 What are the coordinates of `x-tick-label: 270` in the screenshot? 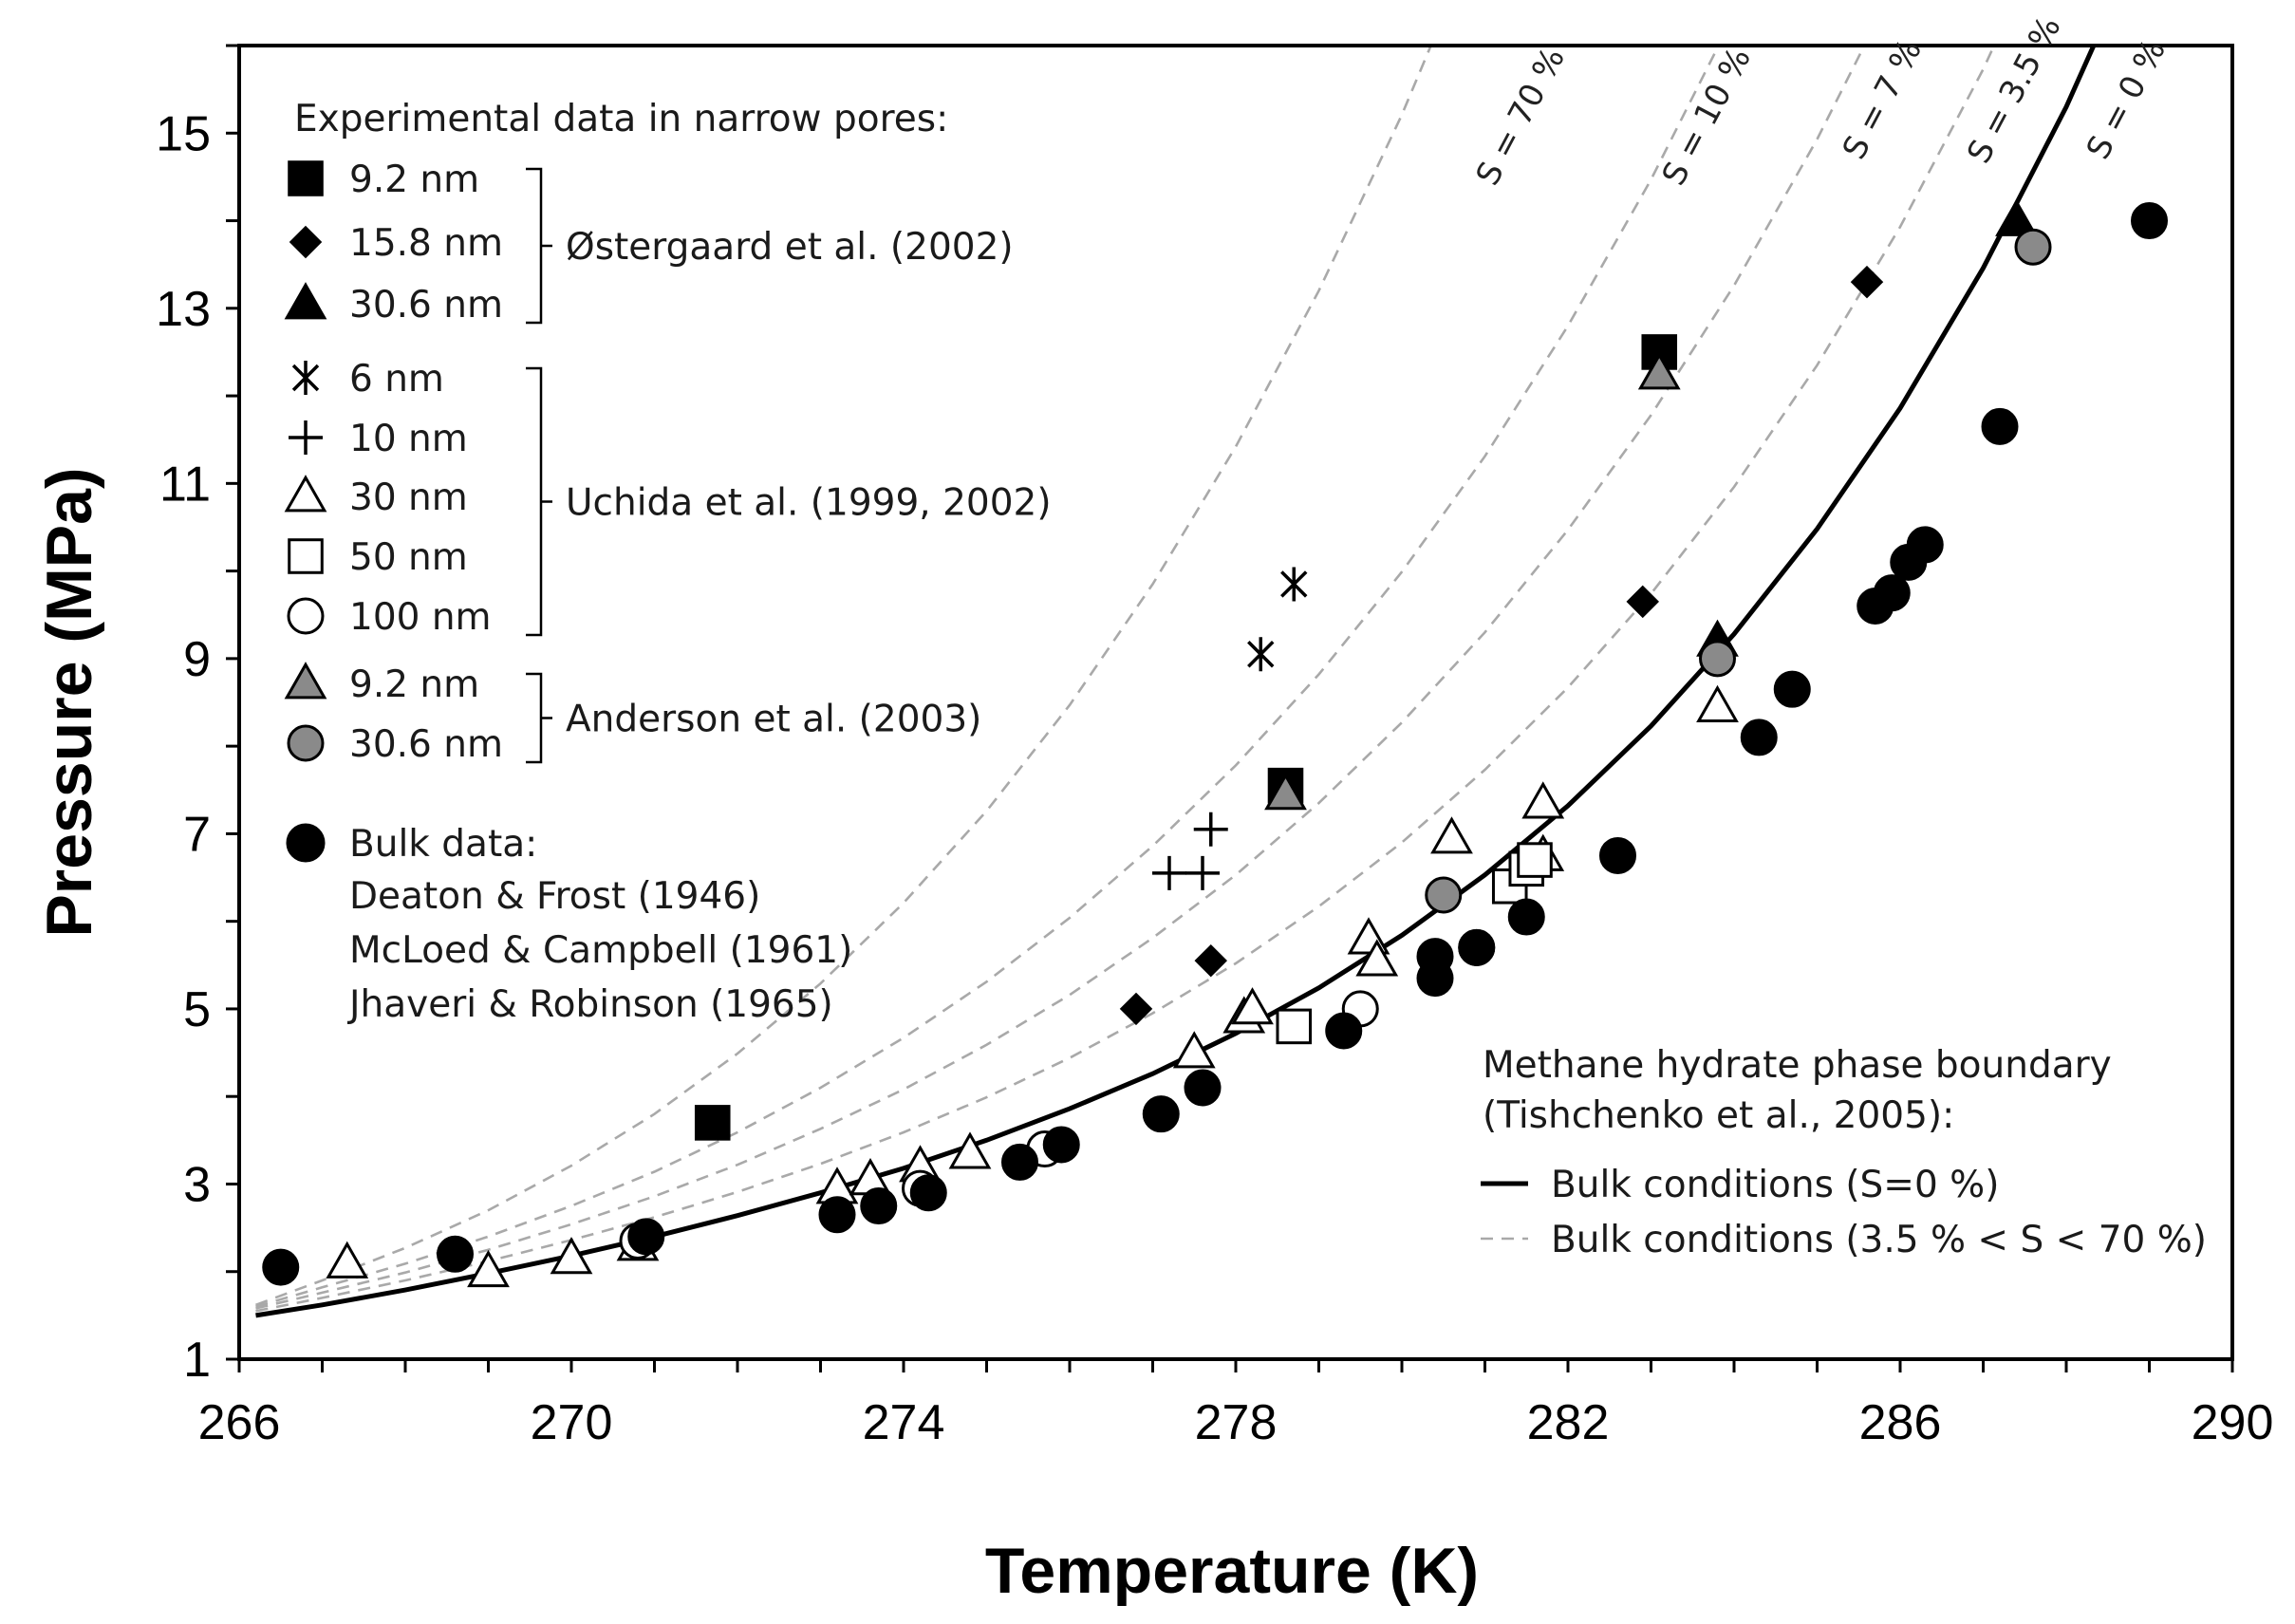 It's located at (572, 1422).